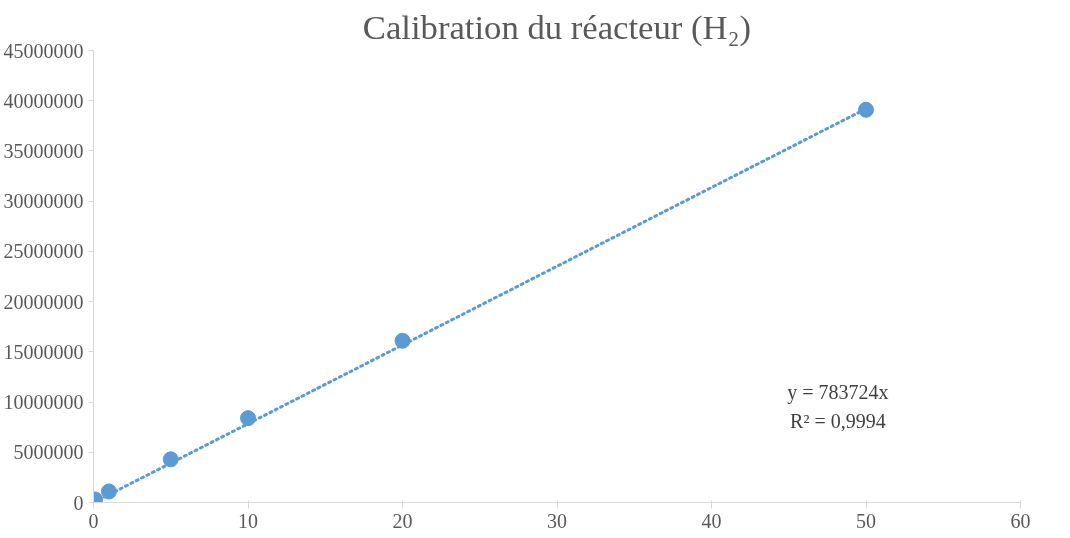  Describe the element at coordinates (78, 502) in the screenshot. I see `y-tick-label: 0` at that location.